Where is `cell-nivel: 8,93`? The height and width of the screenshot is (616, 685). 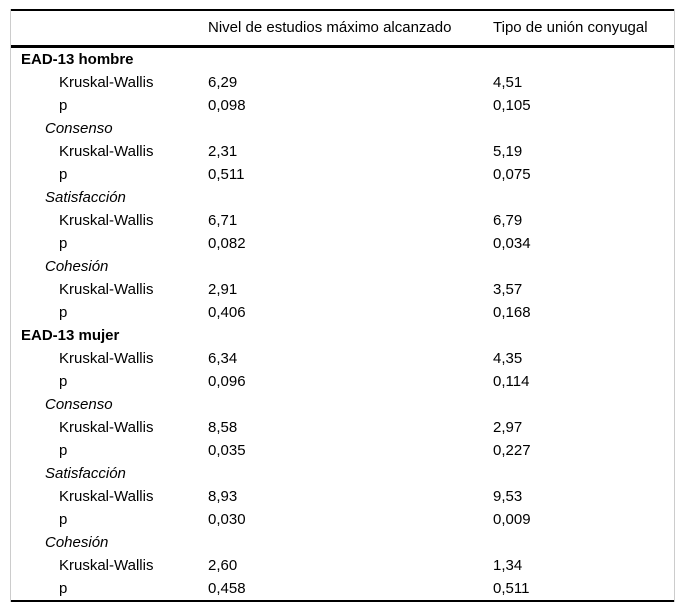
cell-nivel: 8,93 is located at coordinates (223, 496).